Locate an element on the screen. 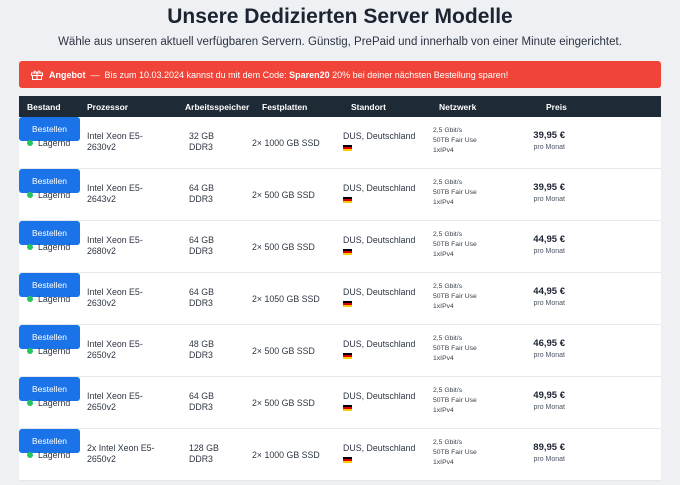 The height and width of the screenshot is (485, 680). price-amount: 89,95 € is located at coordinates (549, 447).